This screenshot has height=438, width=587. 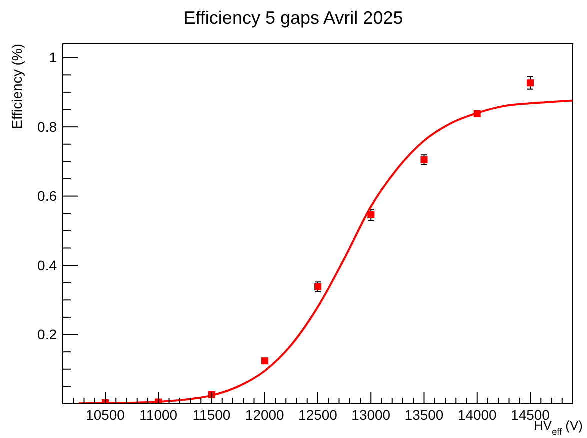 What do you see at coordinates (424, 415) in the screenshot?
I see `x-tick-label: 13500` at bounding box center [424, 415].